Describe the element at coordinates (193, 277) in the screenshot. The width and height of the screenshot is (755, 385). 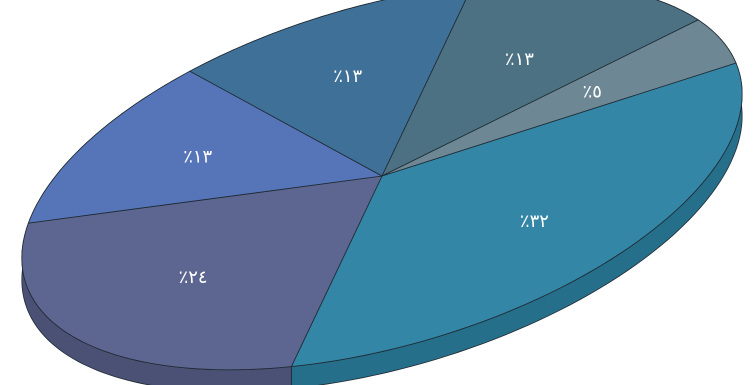
I see `pie-slice-label-1: ٪٢٤` at that location.